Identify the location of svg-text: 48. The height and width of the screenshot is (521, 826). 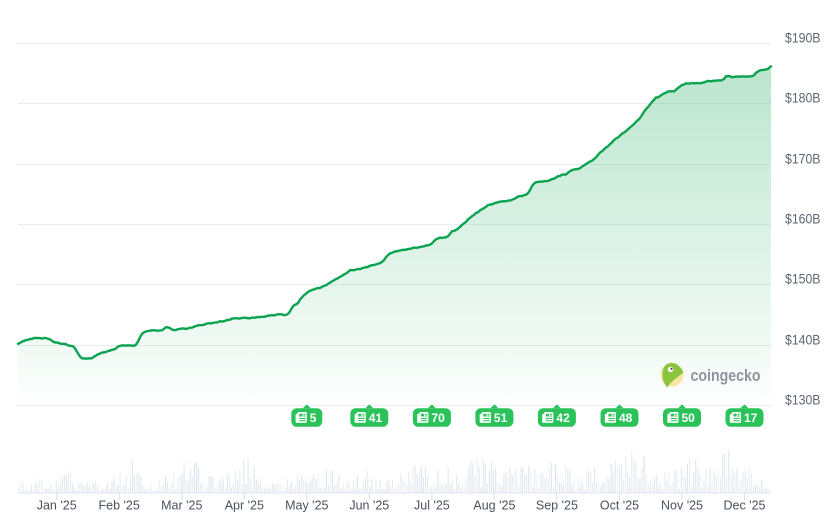
(626, 418).